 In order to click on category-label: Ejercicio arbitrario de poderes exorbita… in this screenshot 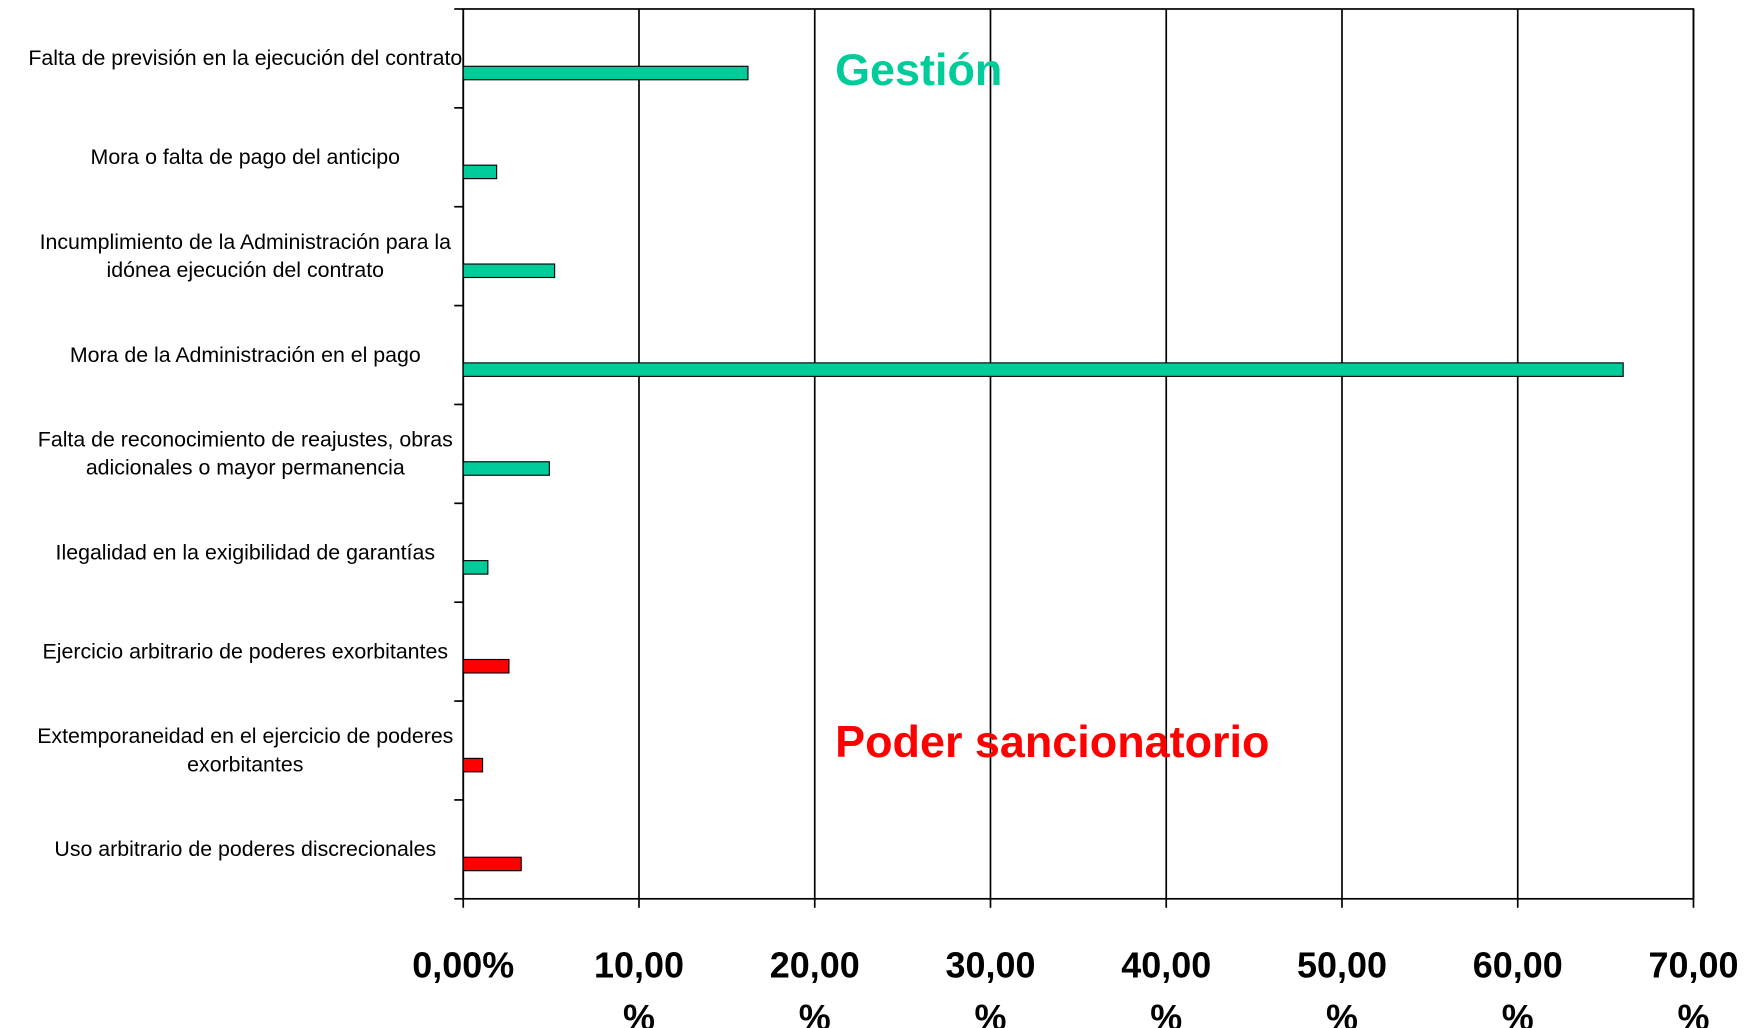, I will do `click(245, 651)`.